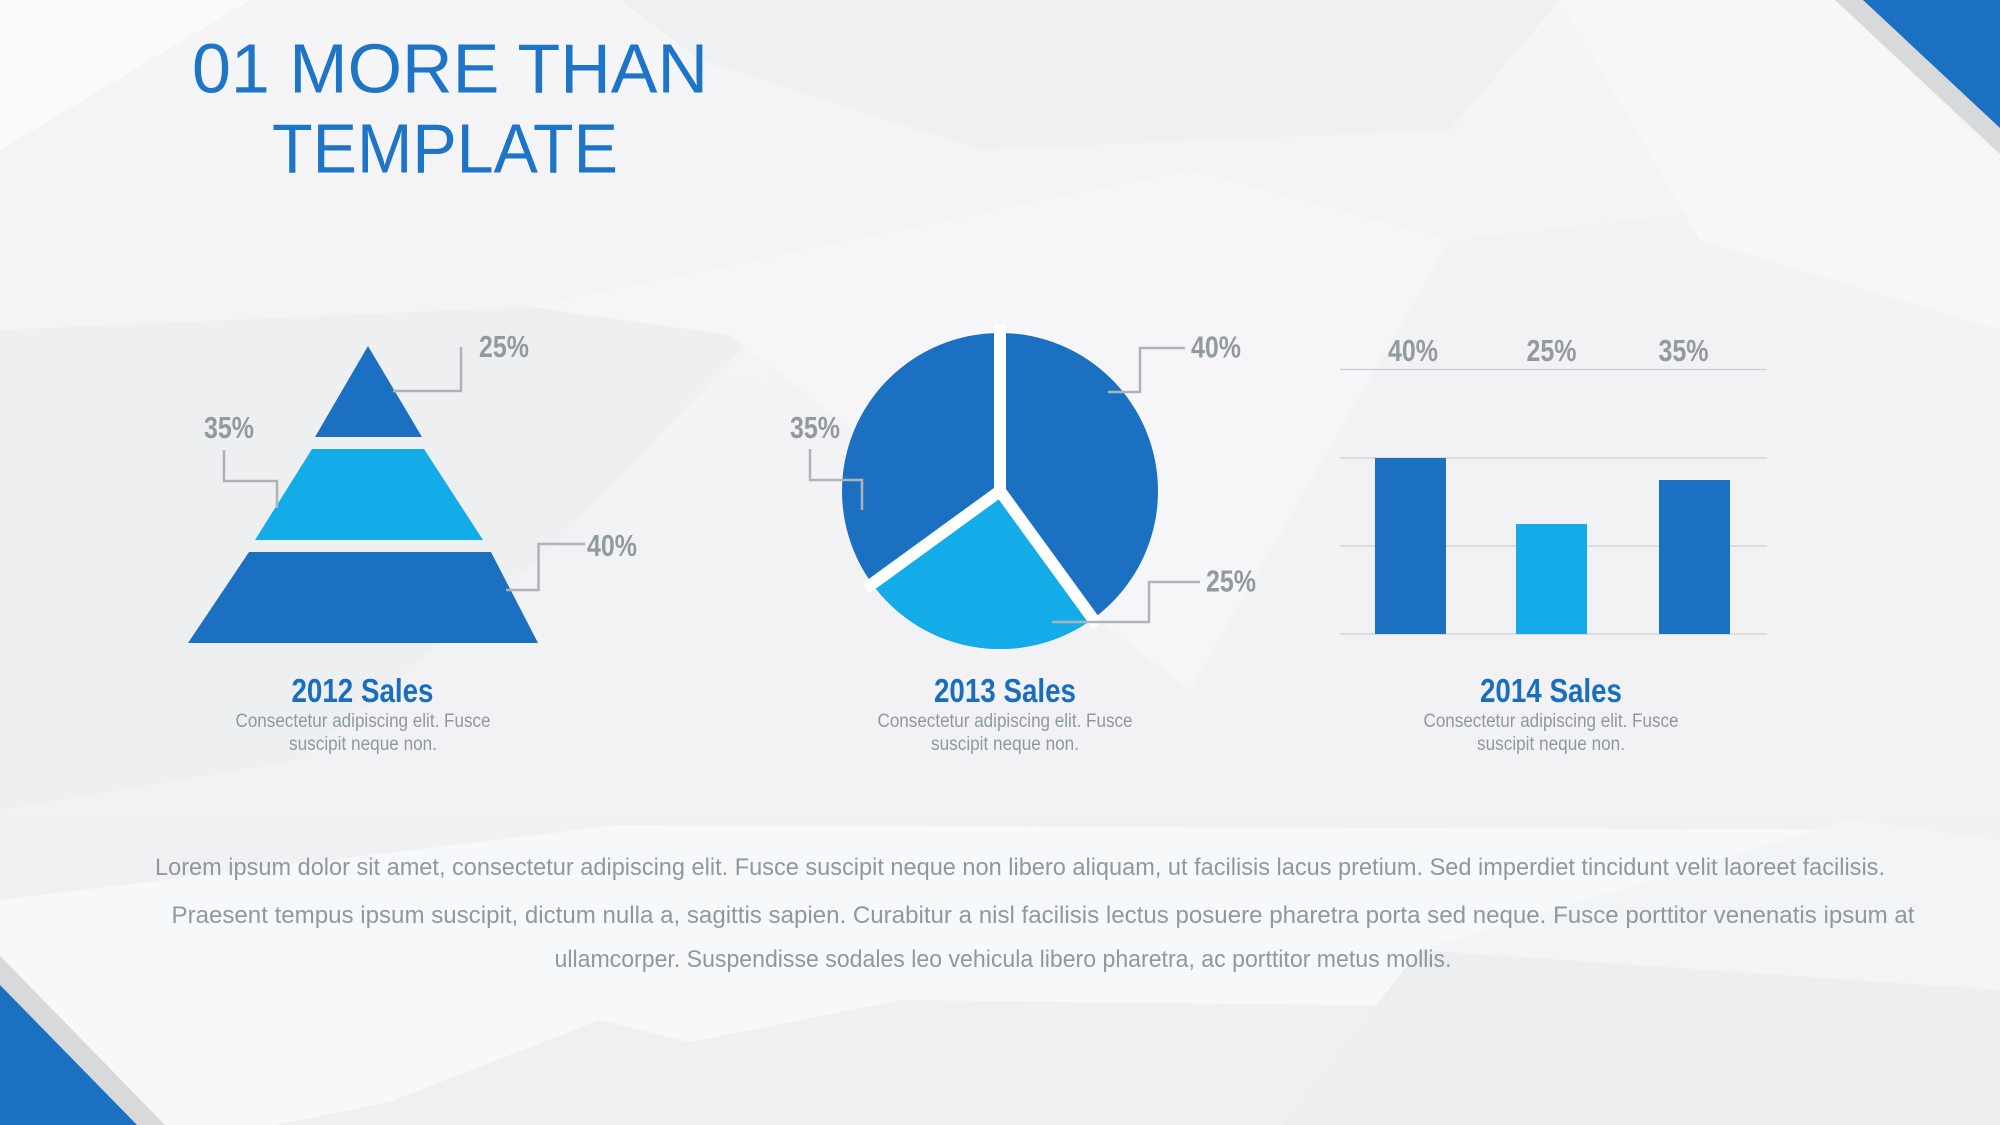 The width and height of the screenshot is (2000, 1125). I want to click on svg-text: 2014 Sales, so click(1551, 690).